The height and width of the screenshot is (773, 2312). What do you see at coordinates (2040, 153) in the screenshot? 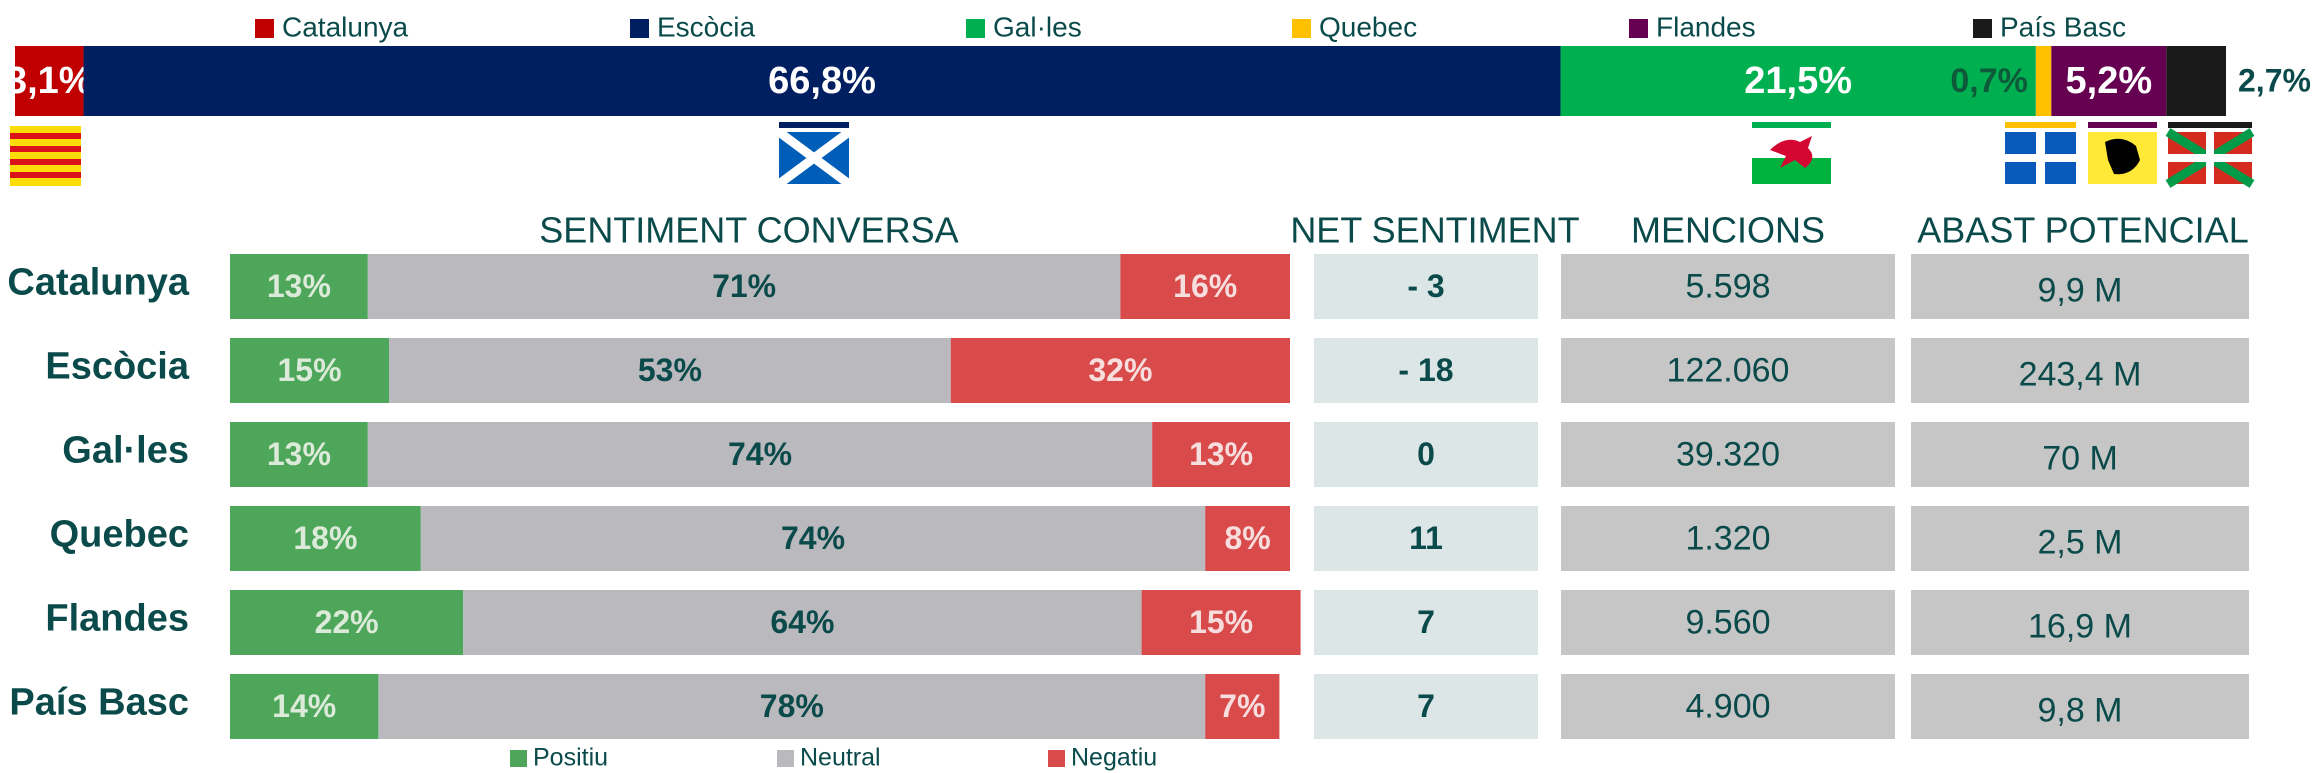
I see `flag-quebec` at bounding box center [2040, 153].